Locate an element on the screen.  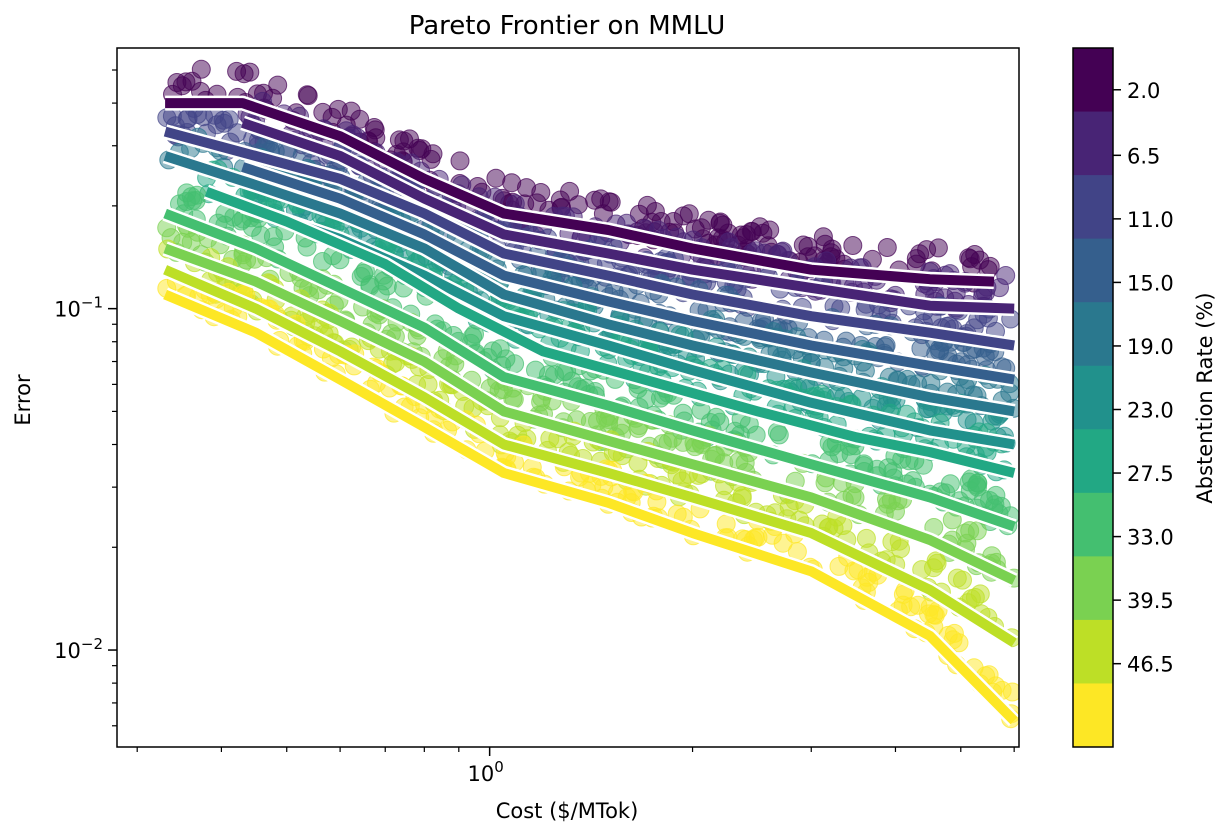
colorbar-tick-label: 46.5 is located at coordinates (1150, 665).